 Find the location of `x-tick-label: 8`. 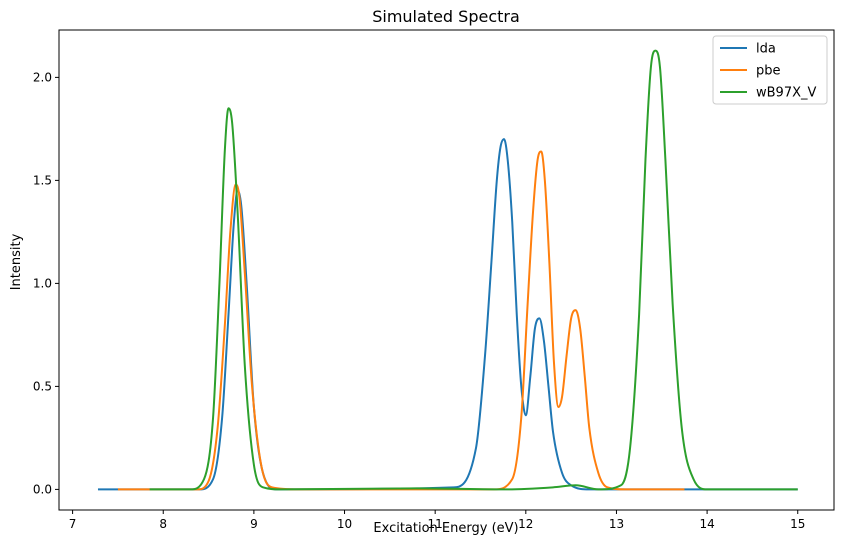

x-tick-label: 8 is located at coordinates (163, 524).